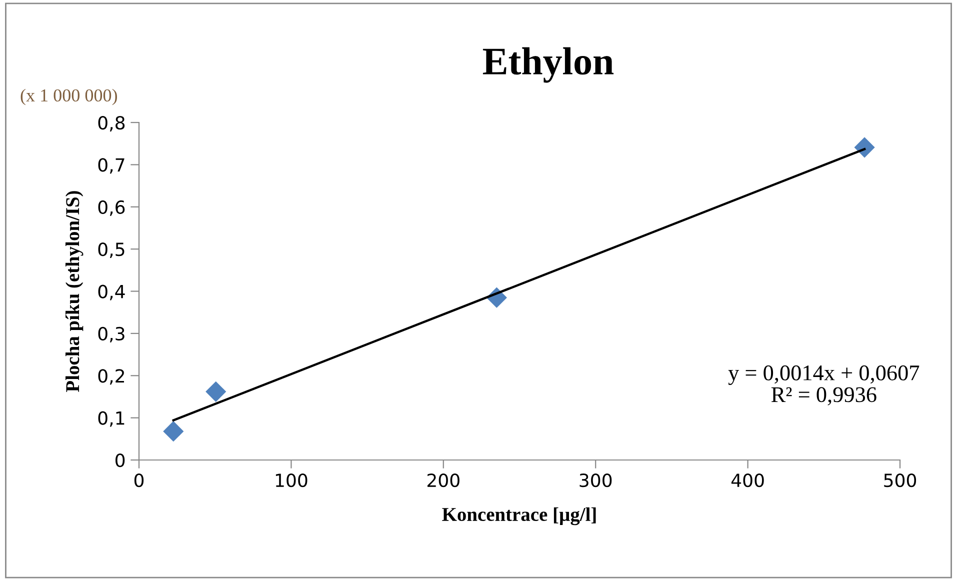  What do you see at coordinates (519, 516) in the screenshot?
I see `x-axis-title: Koncentrace [µg/l]` at bounding box center [519, 516].